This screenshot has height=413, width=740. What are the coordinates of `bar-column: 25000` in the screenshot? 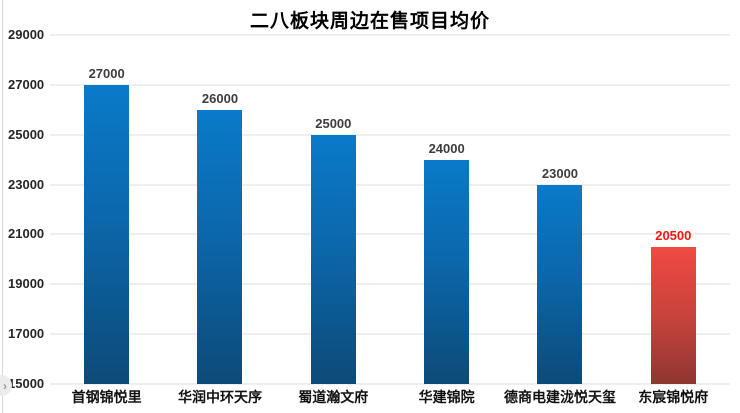 It's located at (333, 209).